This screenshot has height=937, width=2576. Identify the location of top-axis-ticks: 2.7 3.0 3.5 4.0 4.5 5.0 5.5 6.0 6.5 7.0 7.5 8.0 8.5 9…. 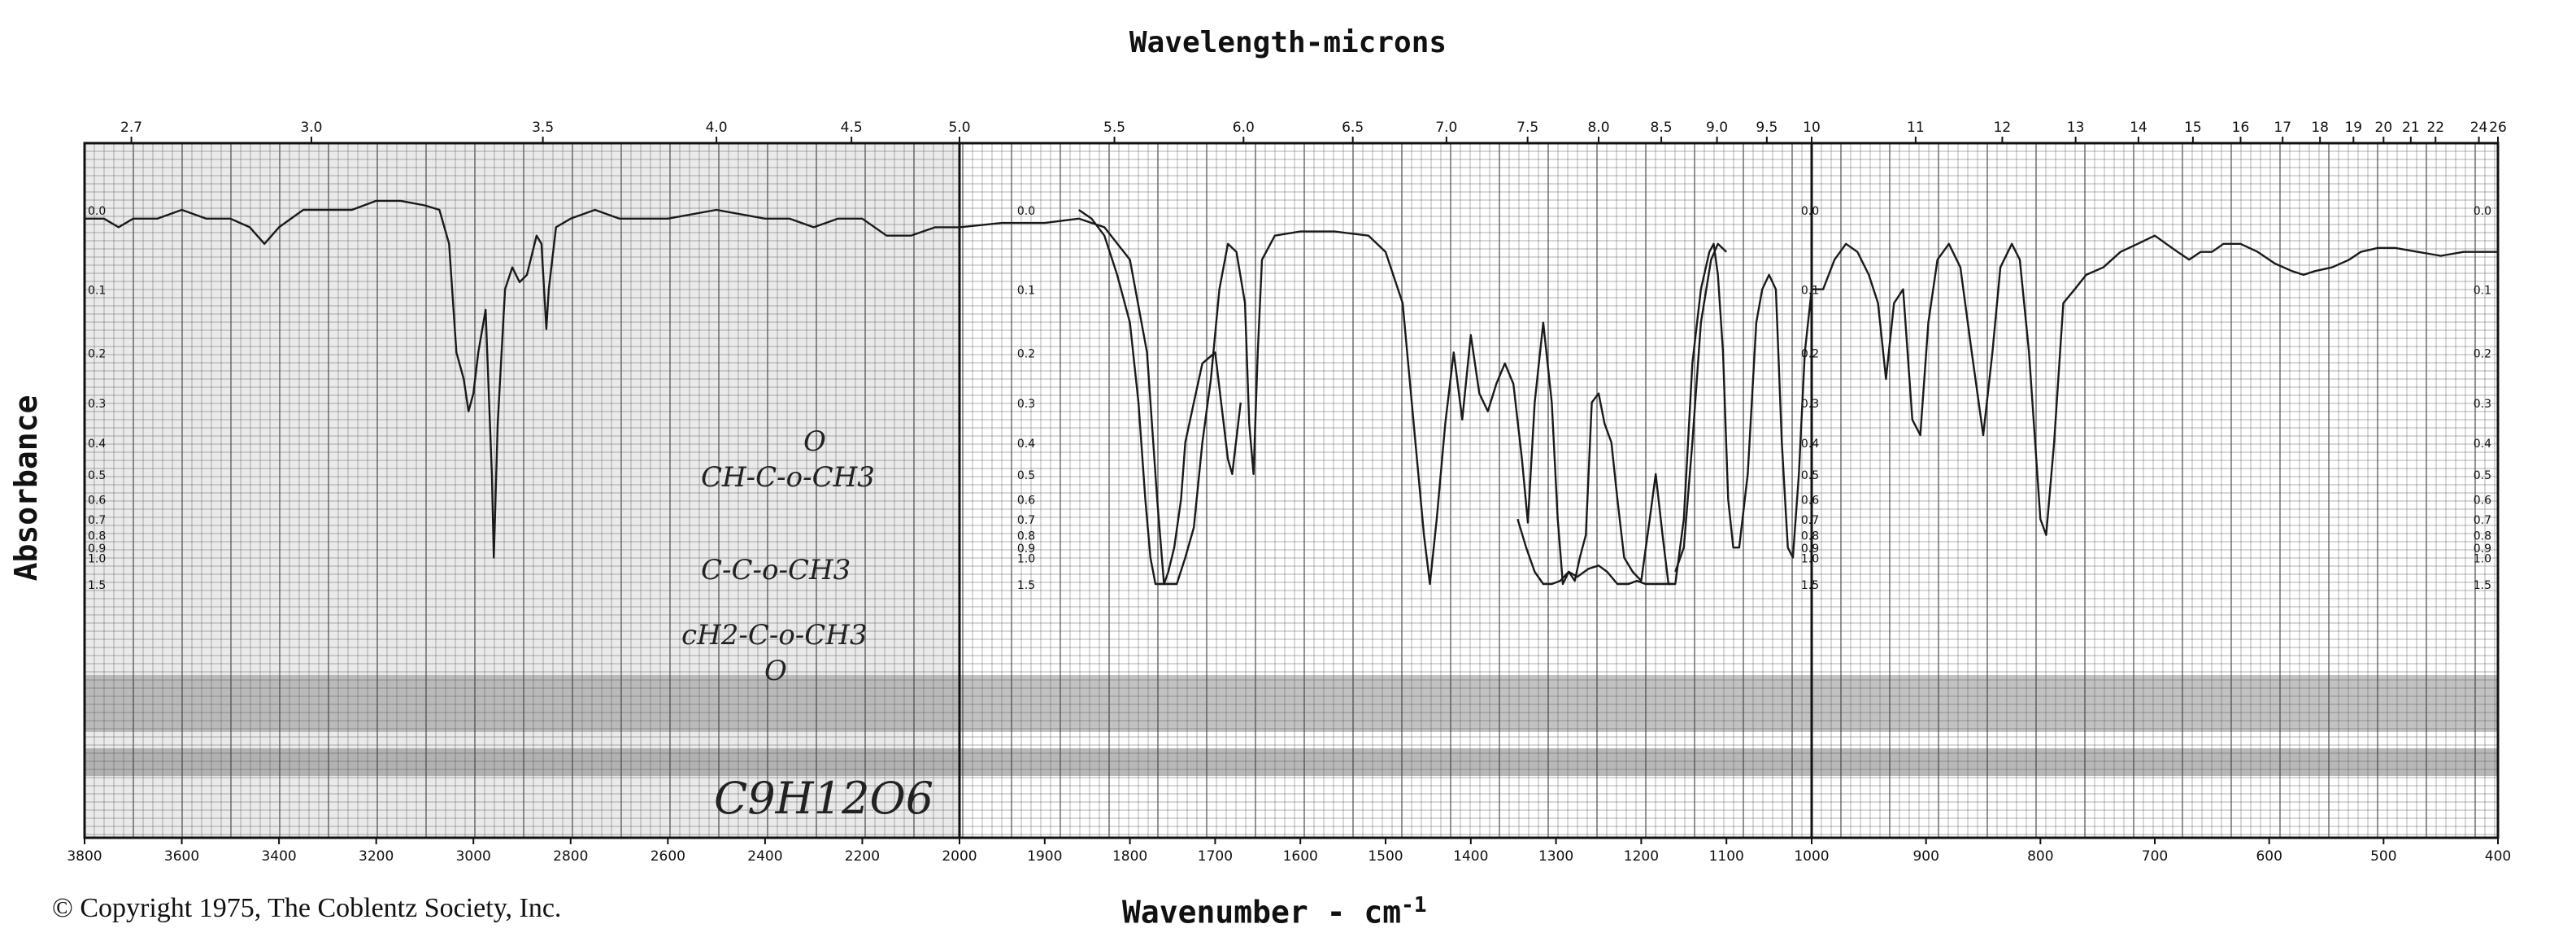
(1314, 131).